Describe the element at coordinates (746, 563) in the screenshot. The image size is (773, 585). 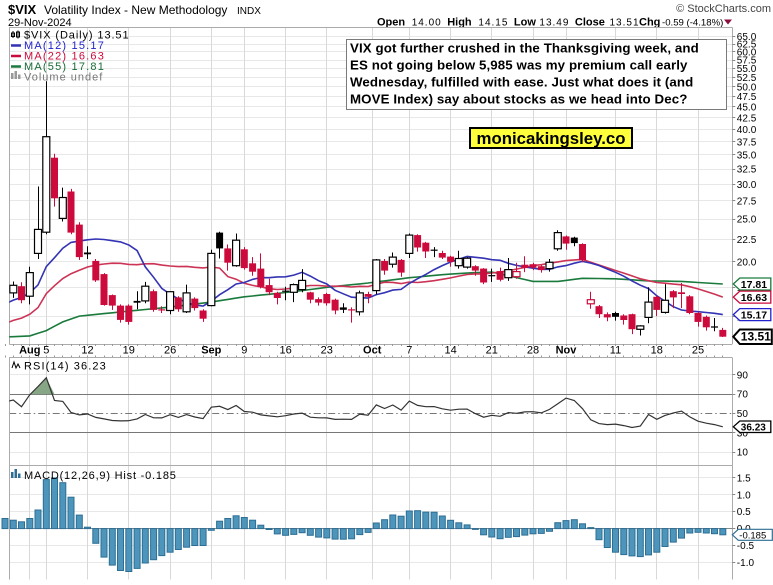
I see `svg-text: -1.0` at that location.